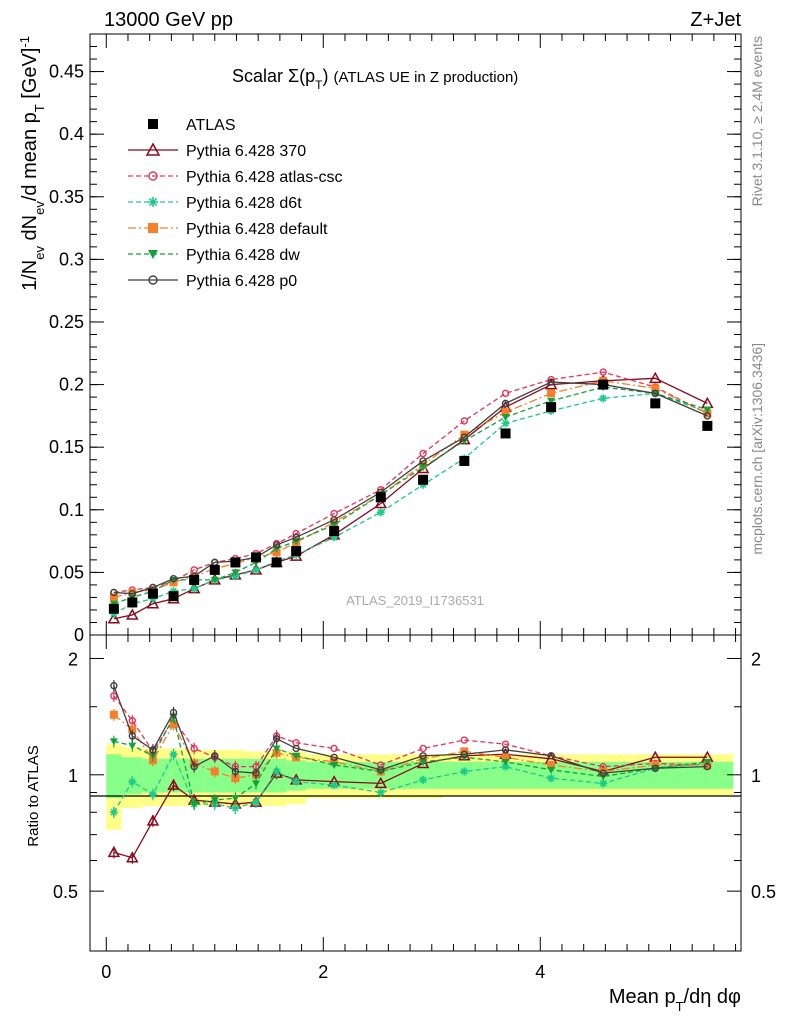  I want to click on y-tick-label: 0.25, so click(66, 322).